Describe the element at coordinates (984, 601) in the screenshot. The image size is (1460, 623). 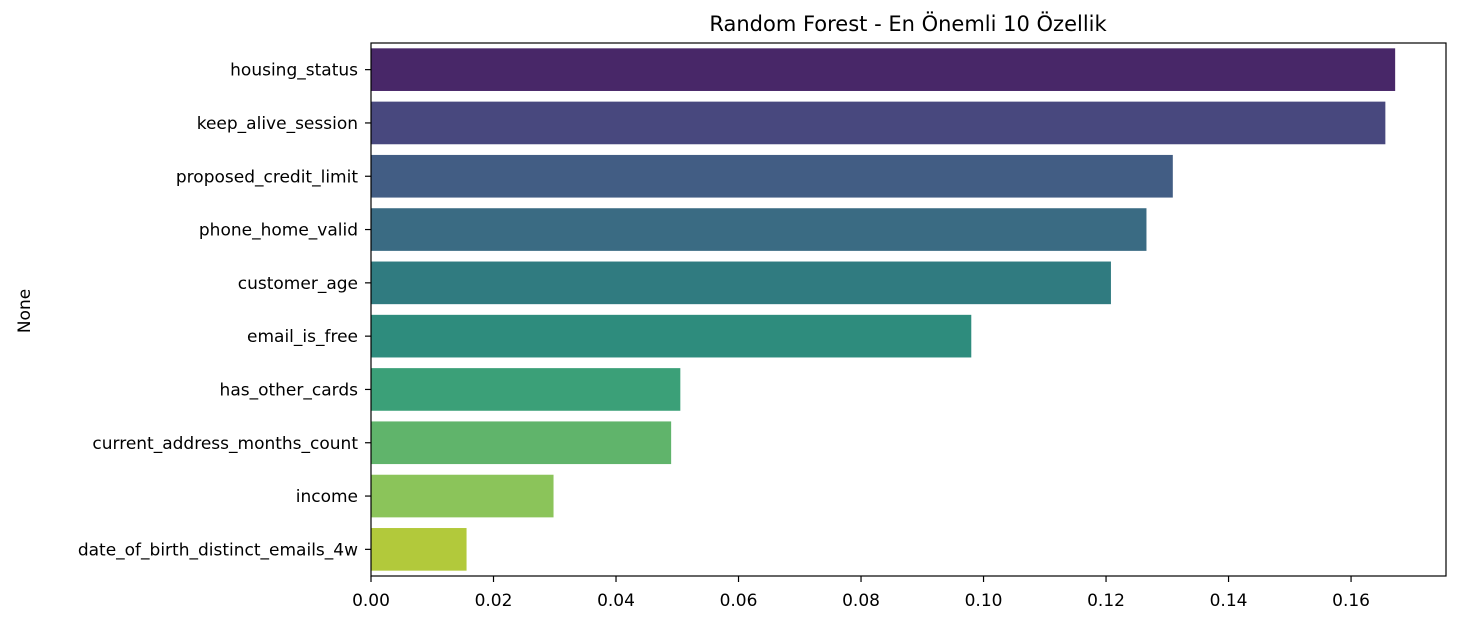
I see `x-tick-label: 0.10` at that location.